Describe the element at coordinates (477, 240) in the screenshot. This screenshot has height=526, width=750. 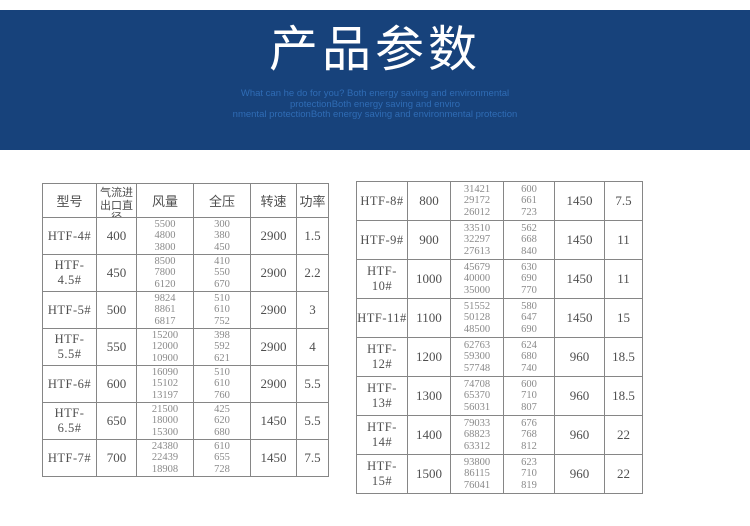
I see `cell-air-volume: 33510 32297 27613` at that location.